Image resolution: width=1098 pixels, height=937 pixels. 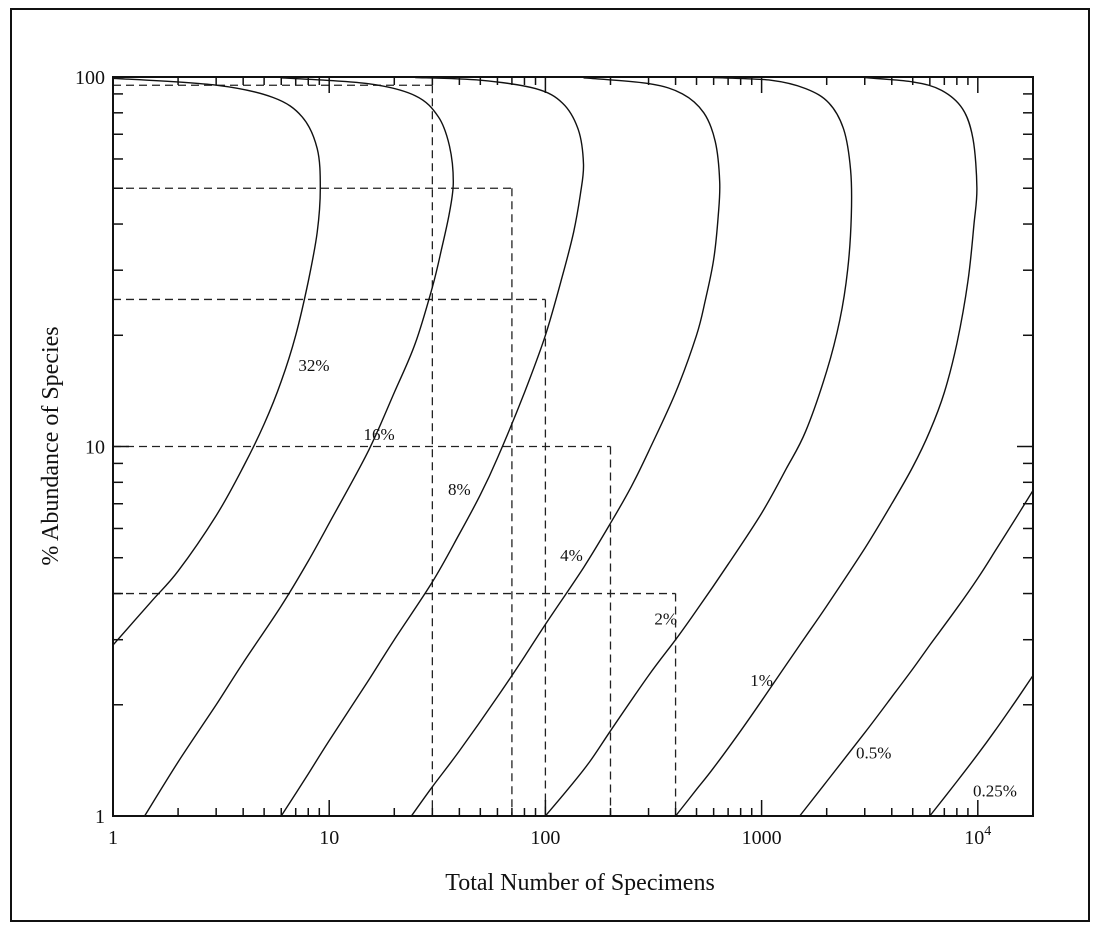 I want to click on curve-label-0-5pct: 0.5%, so click(x=873, y=753).